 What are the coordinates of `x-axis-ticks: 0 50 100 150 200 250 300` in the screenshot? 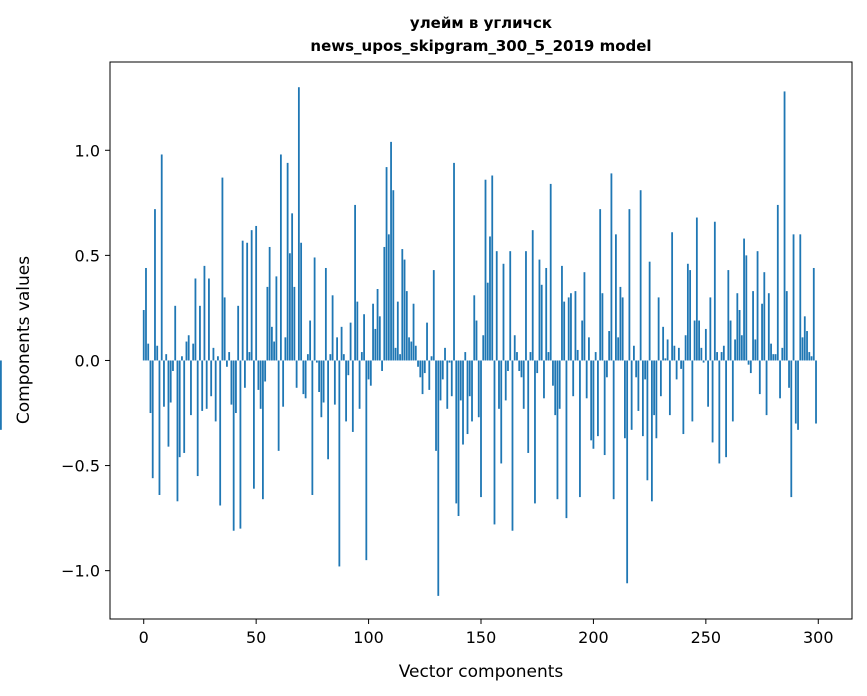 It's located at (486, 633).